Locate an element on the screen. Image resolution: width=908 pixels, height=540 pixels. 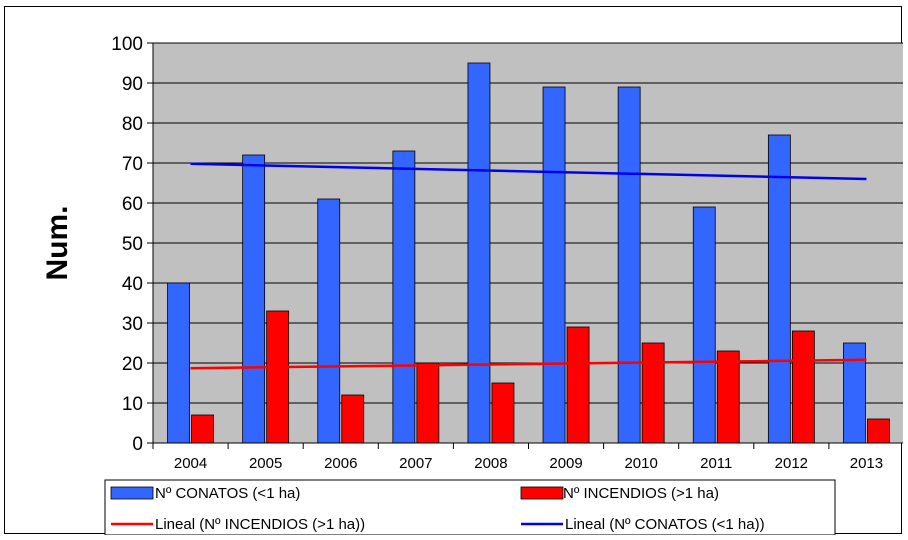
x-tick-label: 2011 is located at coordinates (716, 463).